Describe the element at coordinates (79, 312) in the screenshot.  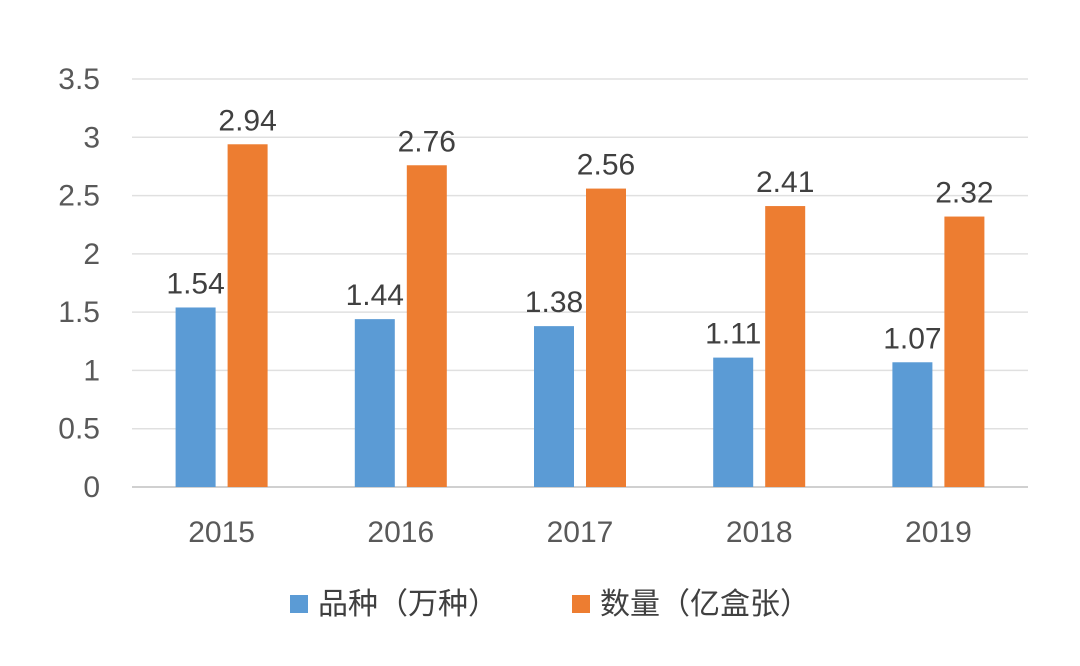
I see `y-tick-label: 1.5` at that location.